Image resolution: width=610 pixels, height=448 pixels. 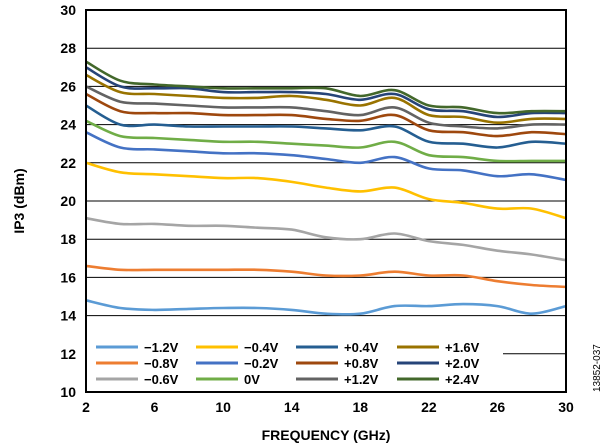 I want to click on x-tick-label: 18, so click(x=360, y=407).